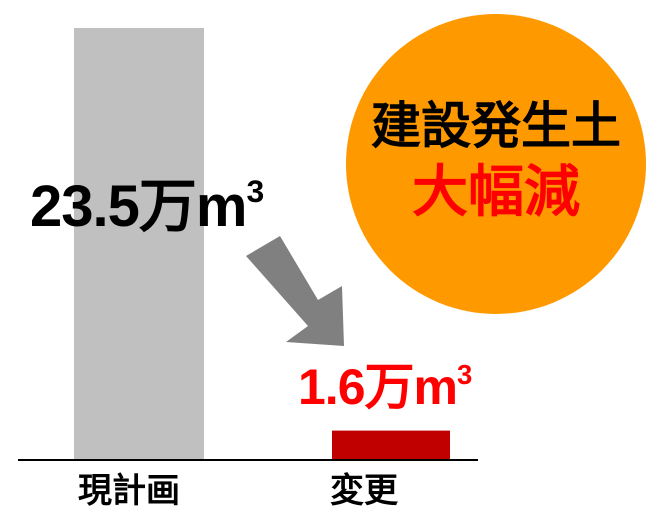  What do you see at coordinates (378, 387) in the screenshot?
I see `value-label-after-text: 1.6万m` at bounding box center [378, 387].